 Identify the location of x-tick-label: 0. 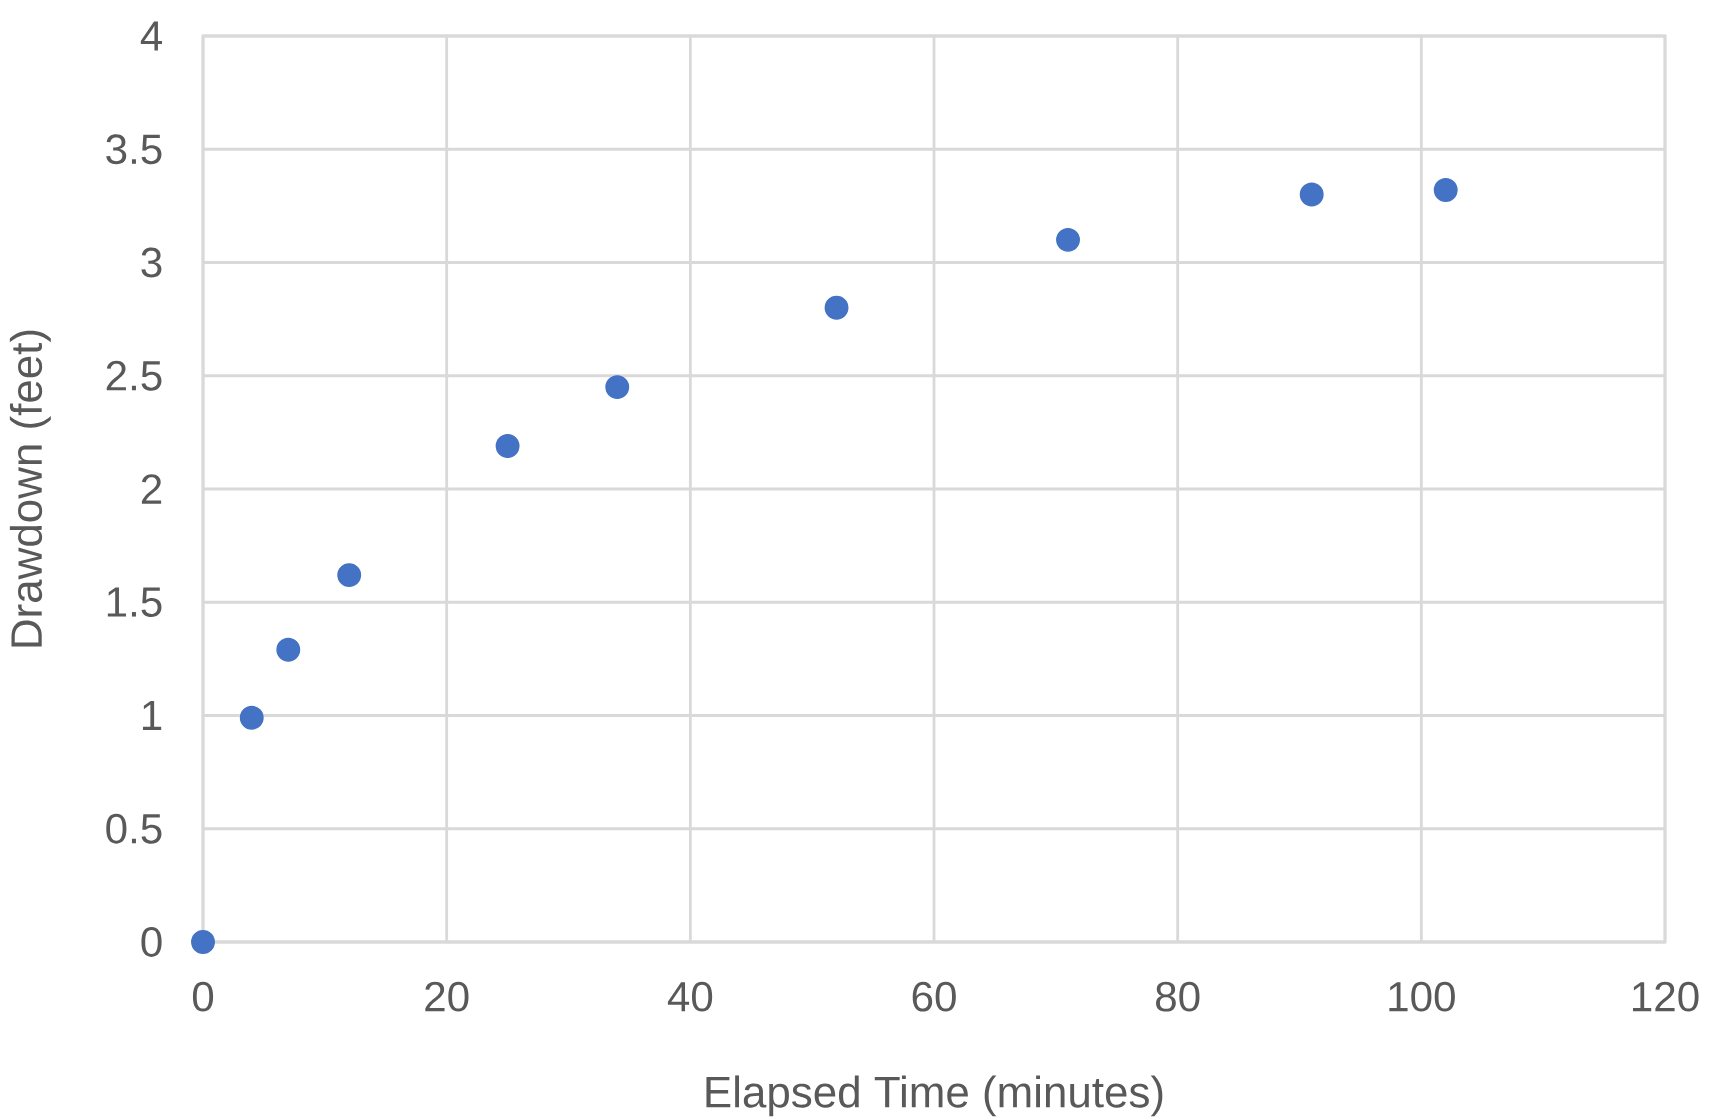
(203, 996).